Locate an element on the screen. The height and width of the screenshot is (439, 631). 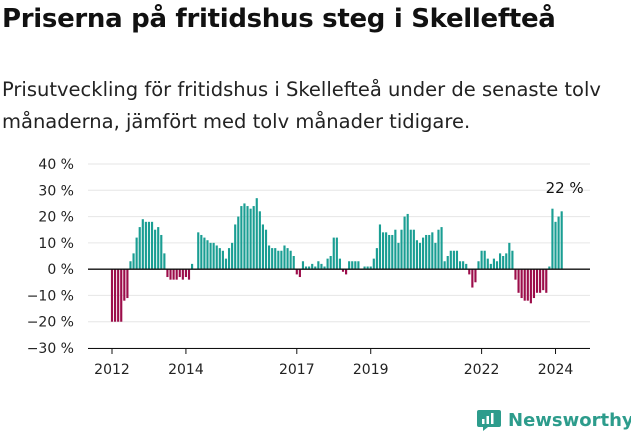
x-tick-label: 2017 is located at coordinates (297, 370).